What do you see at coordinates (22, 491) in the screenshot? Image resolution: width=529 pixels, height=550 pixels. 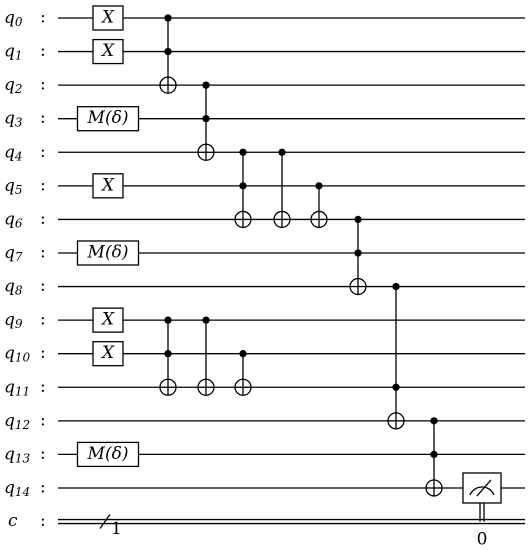 I see `qubit-index: 14` at bounding box center [22, 491].